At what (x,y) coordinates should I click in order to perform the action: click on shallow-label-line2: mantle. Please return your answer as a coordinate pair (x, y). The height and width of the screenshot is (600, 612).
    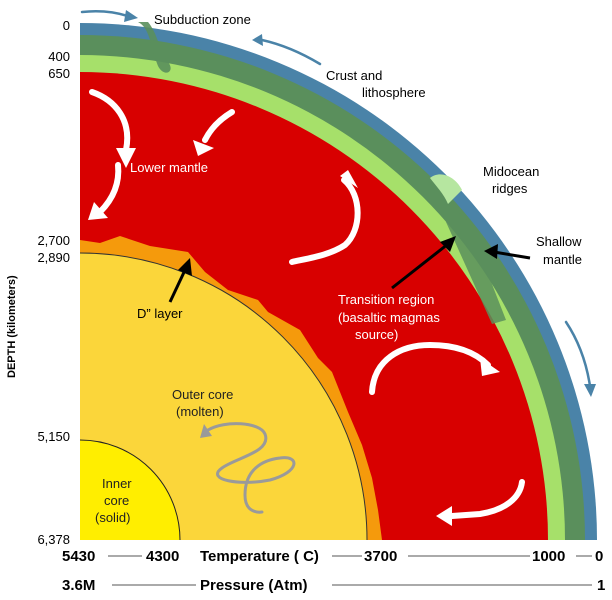
    Looking at the image, I should click on (562, 259).